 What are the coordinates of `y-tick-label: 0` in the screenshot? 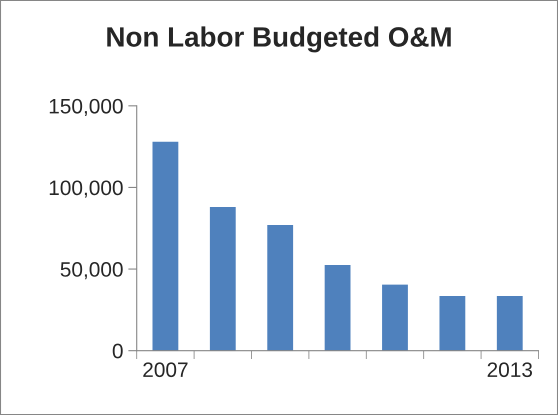 It's located at (117, 351).